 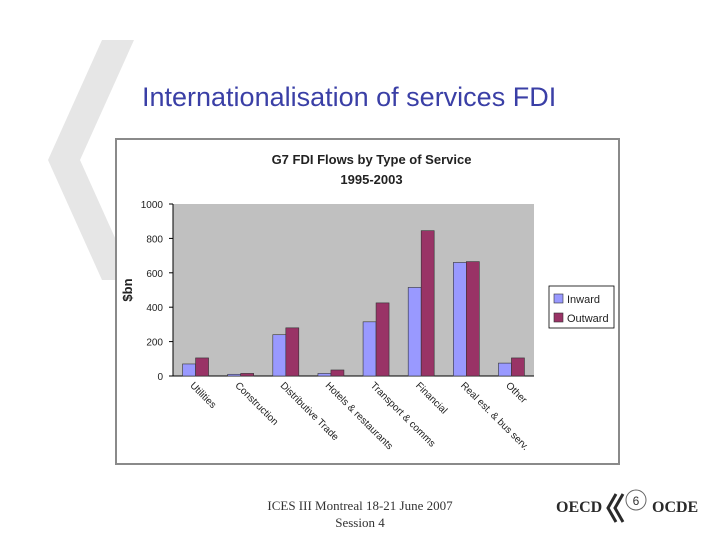 What do you see at coordinates (349, 97) in the screenshot?
I see `slide-title: Internationalisation of services FDI` at bounding box center [349, 97].